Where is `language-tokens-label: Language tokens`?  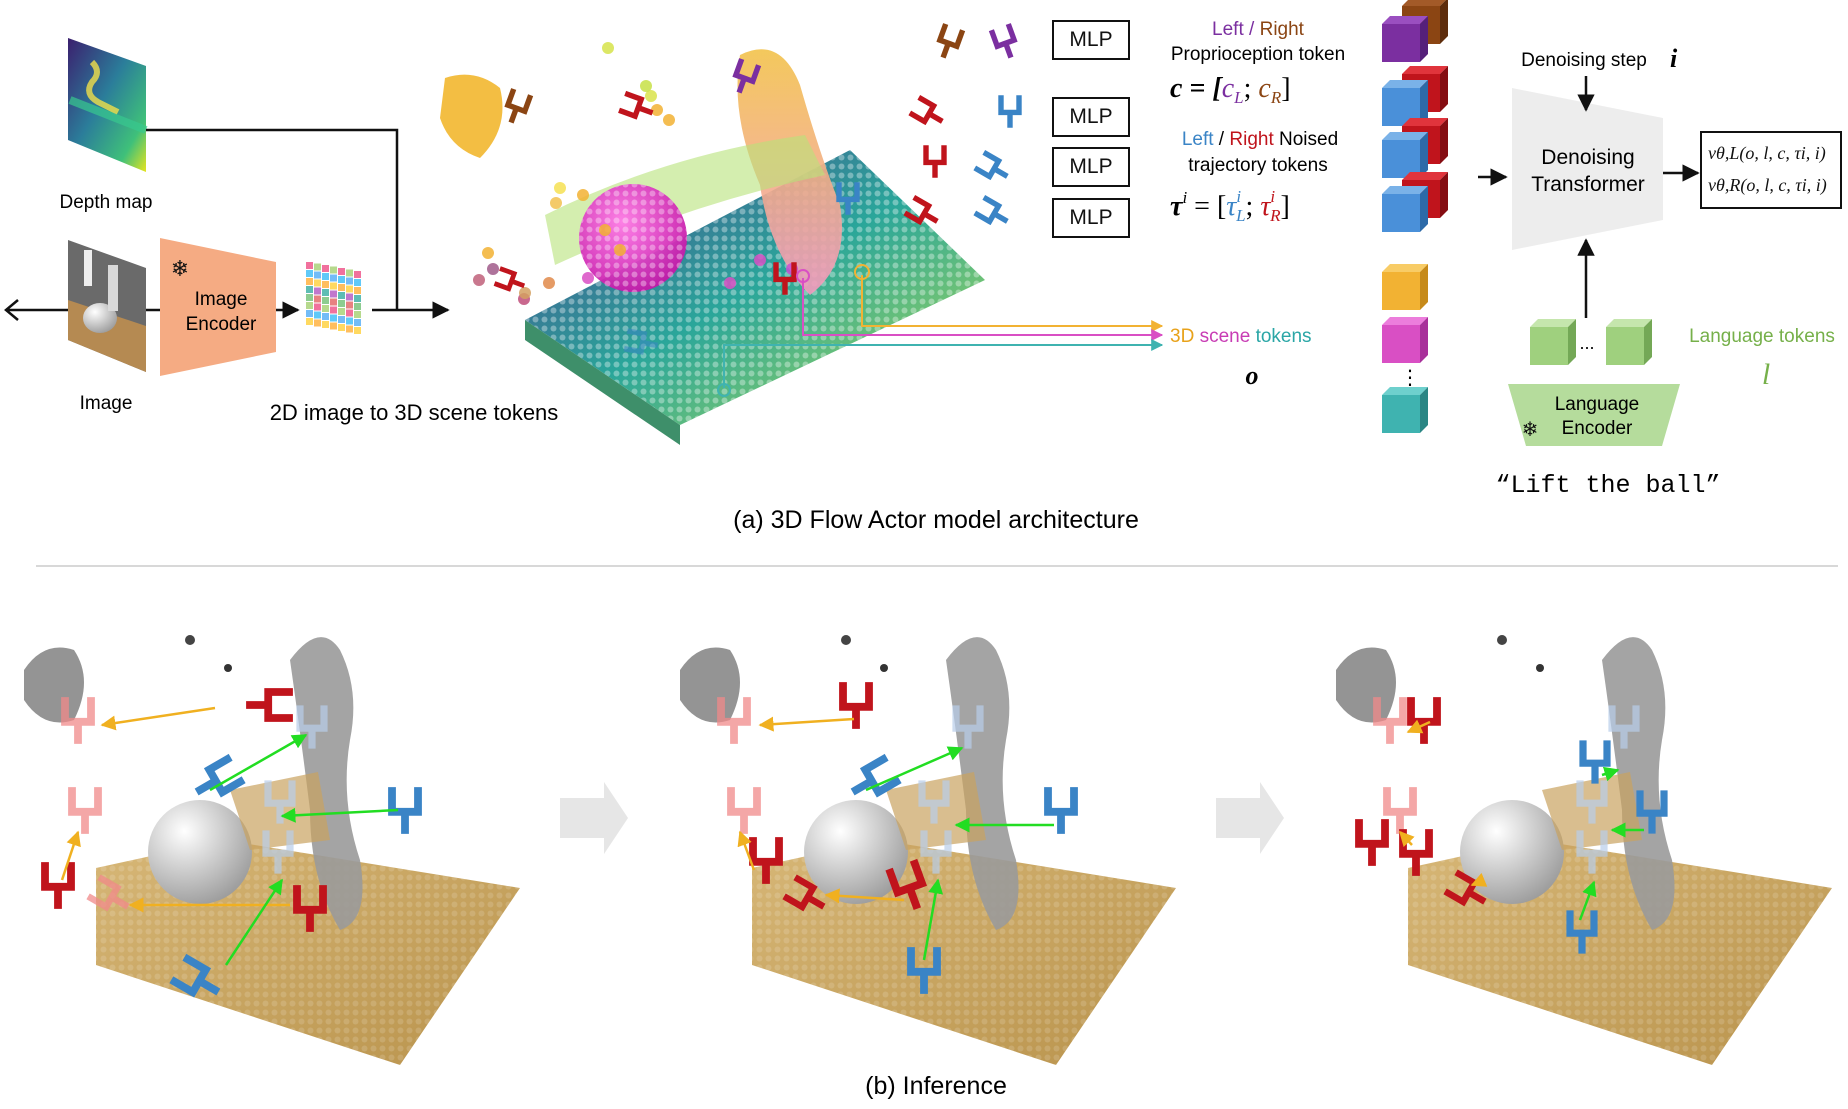
language-tokens-label: Language tokens is located at coordinates (1762, 336).